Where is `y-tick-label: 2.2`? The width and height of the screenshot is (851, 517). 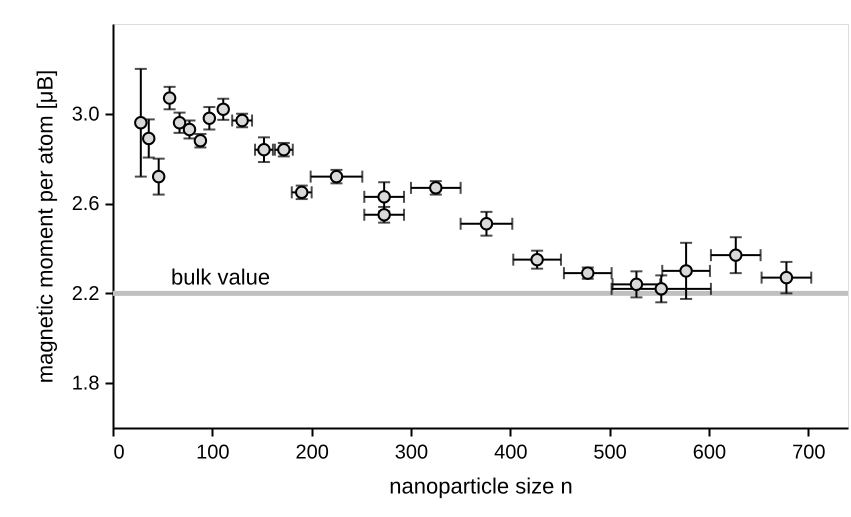
y-tick-label: 2.2 is located at coordinates (86, 293).